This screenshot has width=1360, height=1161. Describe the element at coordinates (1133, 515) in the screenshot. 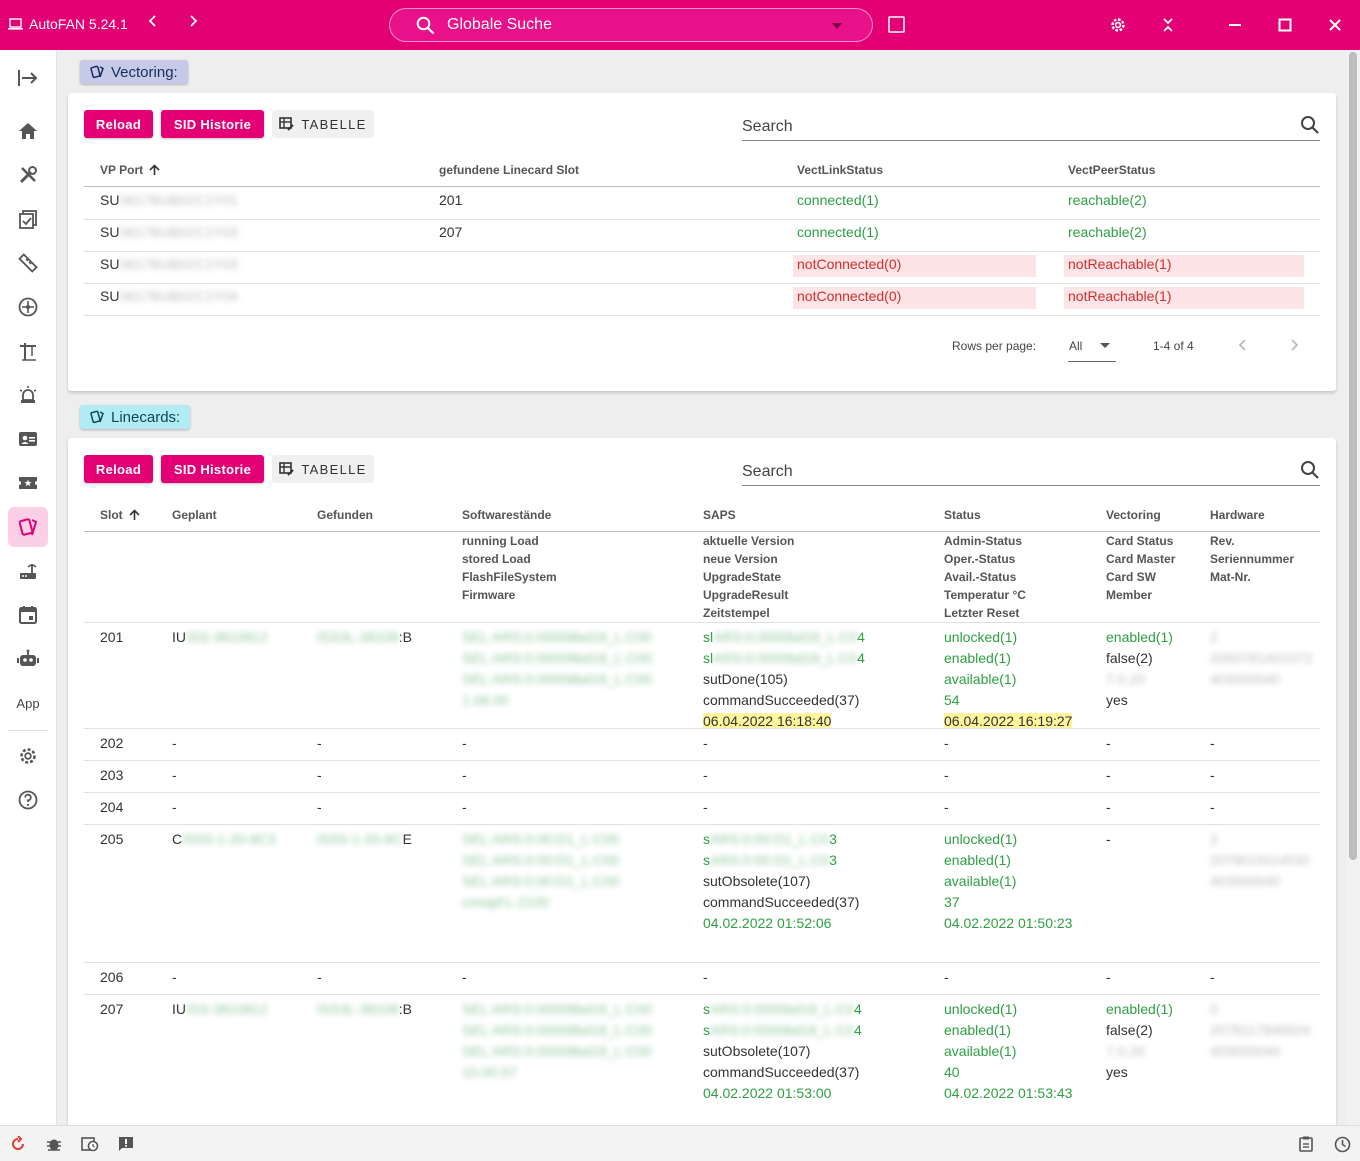

I see `col-vectoring: Vectoring` at that location.